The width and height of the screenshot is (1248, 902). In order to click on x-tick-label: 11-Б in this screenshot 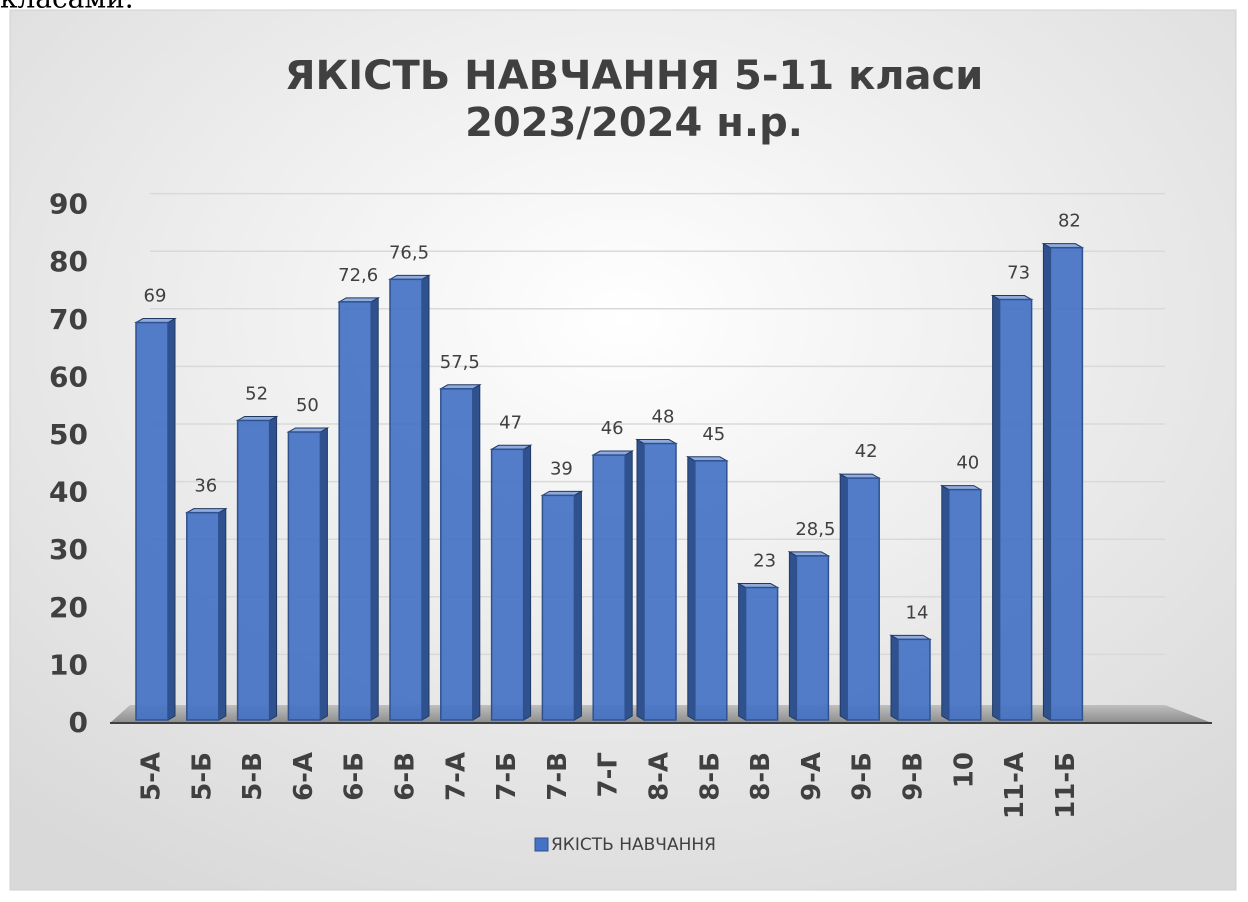, I will do `click(1066, 785)`.